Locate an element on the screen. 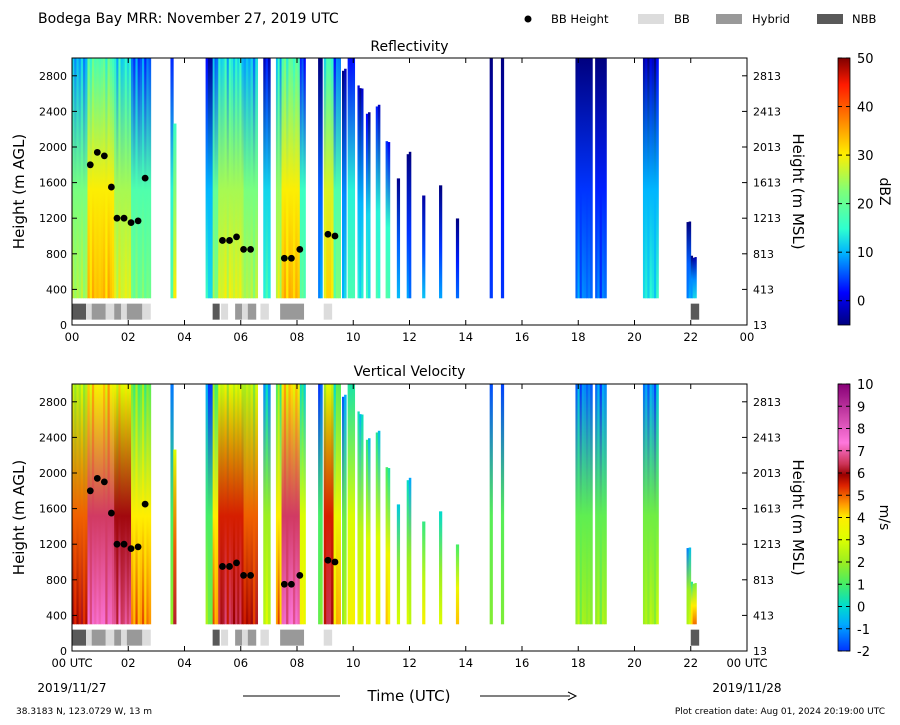  x-tick-label: 10 is located at coordinates (353, 663).